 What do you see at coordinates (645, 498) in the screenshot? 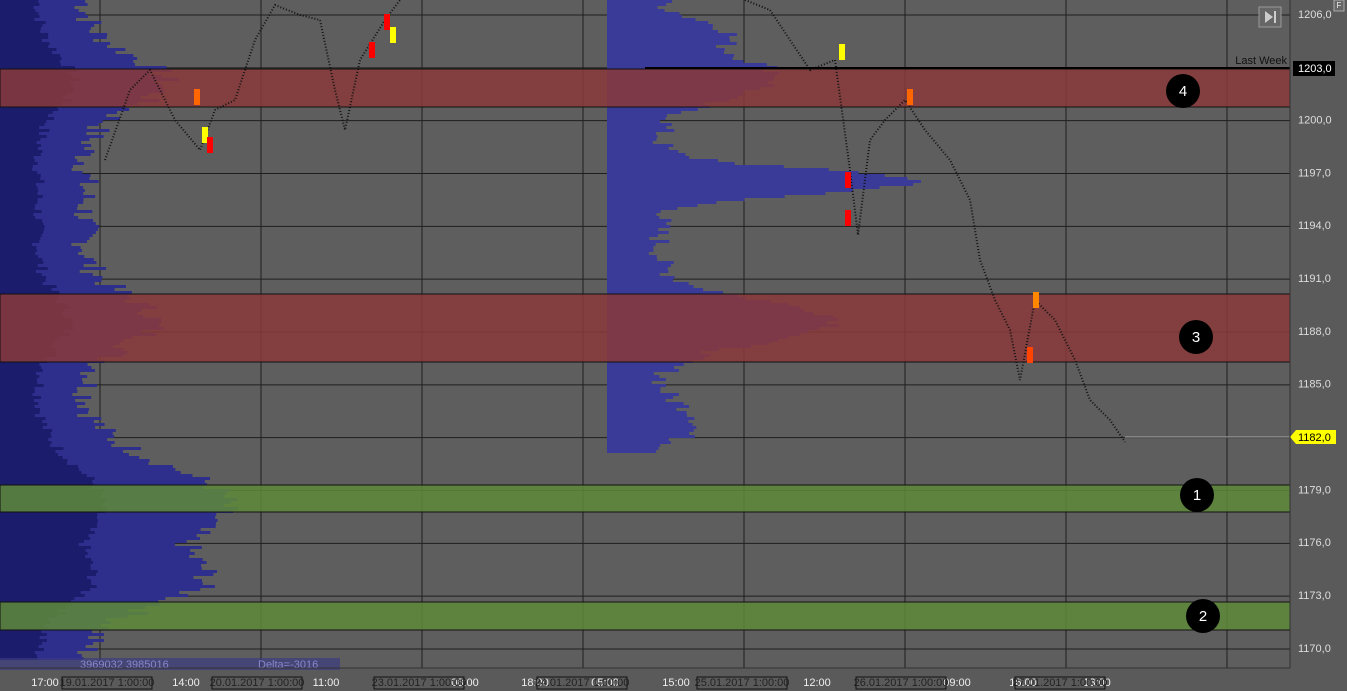
I see `zone` at bounding box center [645, 498].